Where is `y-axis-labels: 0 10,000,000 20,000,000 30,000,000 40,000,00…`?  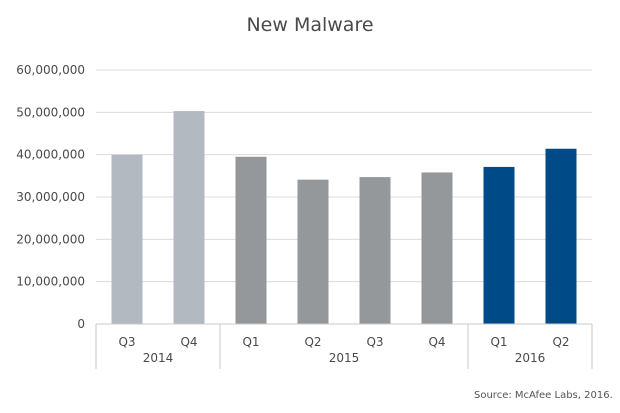
y-axis-labels: 0 10,000,000 20,000,000 30,000,000 40,000,00… is located at coordinates (50, 197).